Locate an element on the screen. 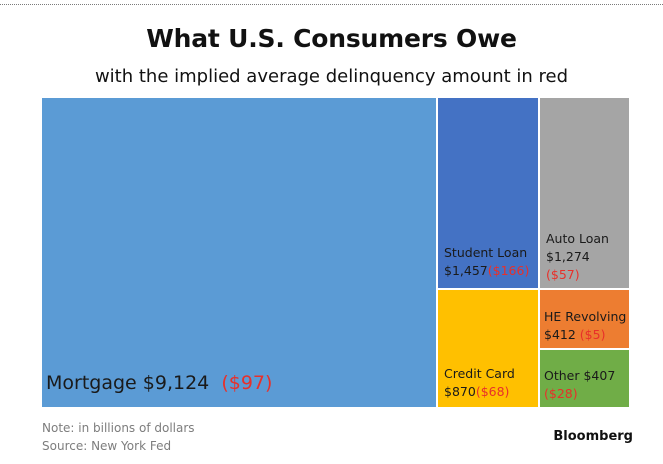 The image size is (663, 464). other-cell: Other $407 ($28) is located at coordinates (584, 378).